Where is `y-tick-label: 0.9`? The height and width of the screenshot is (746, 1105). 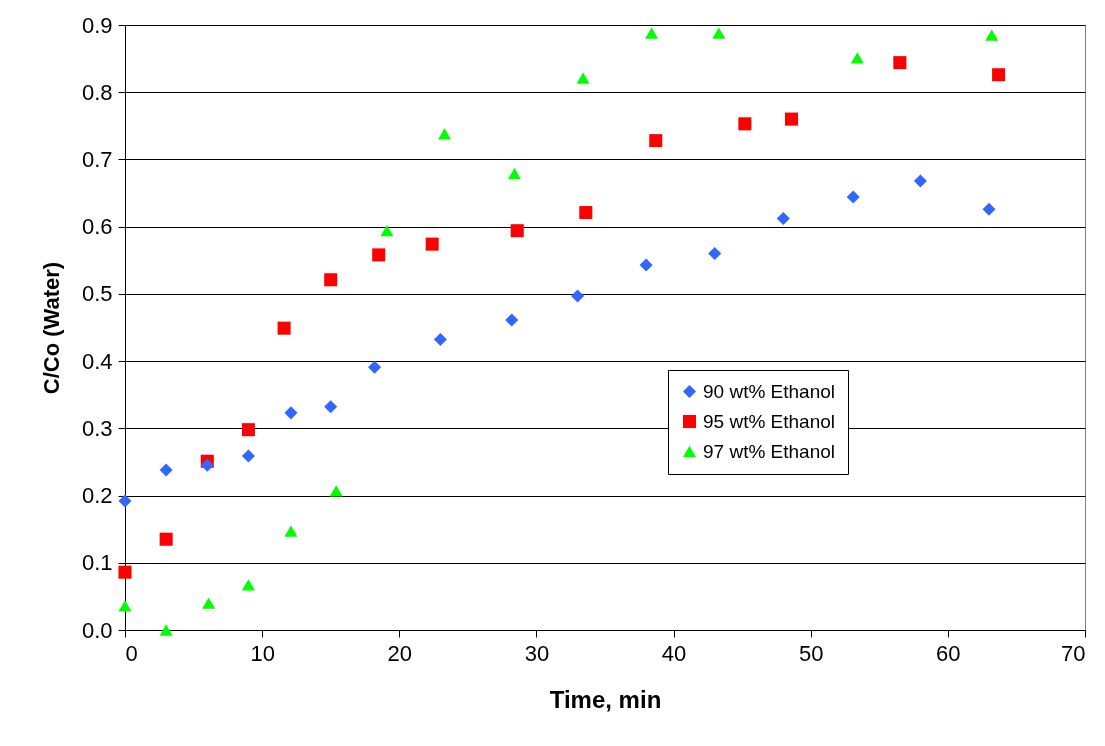
y-tick-label: 0.9 is located at coordinates (97, 25).